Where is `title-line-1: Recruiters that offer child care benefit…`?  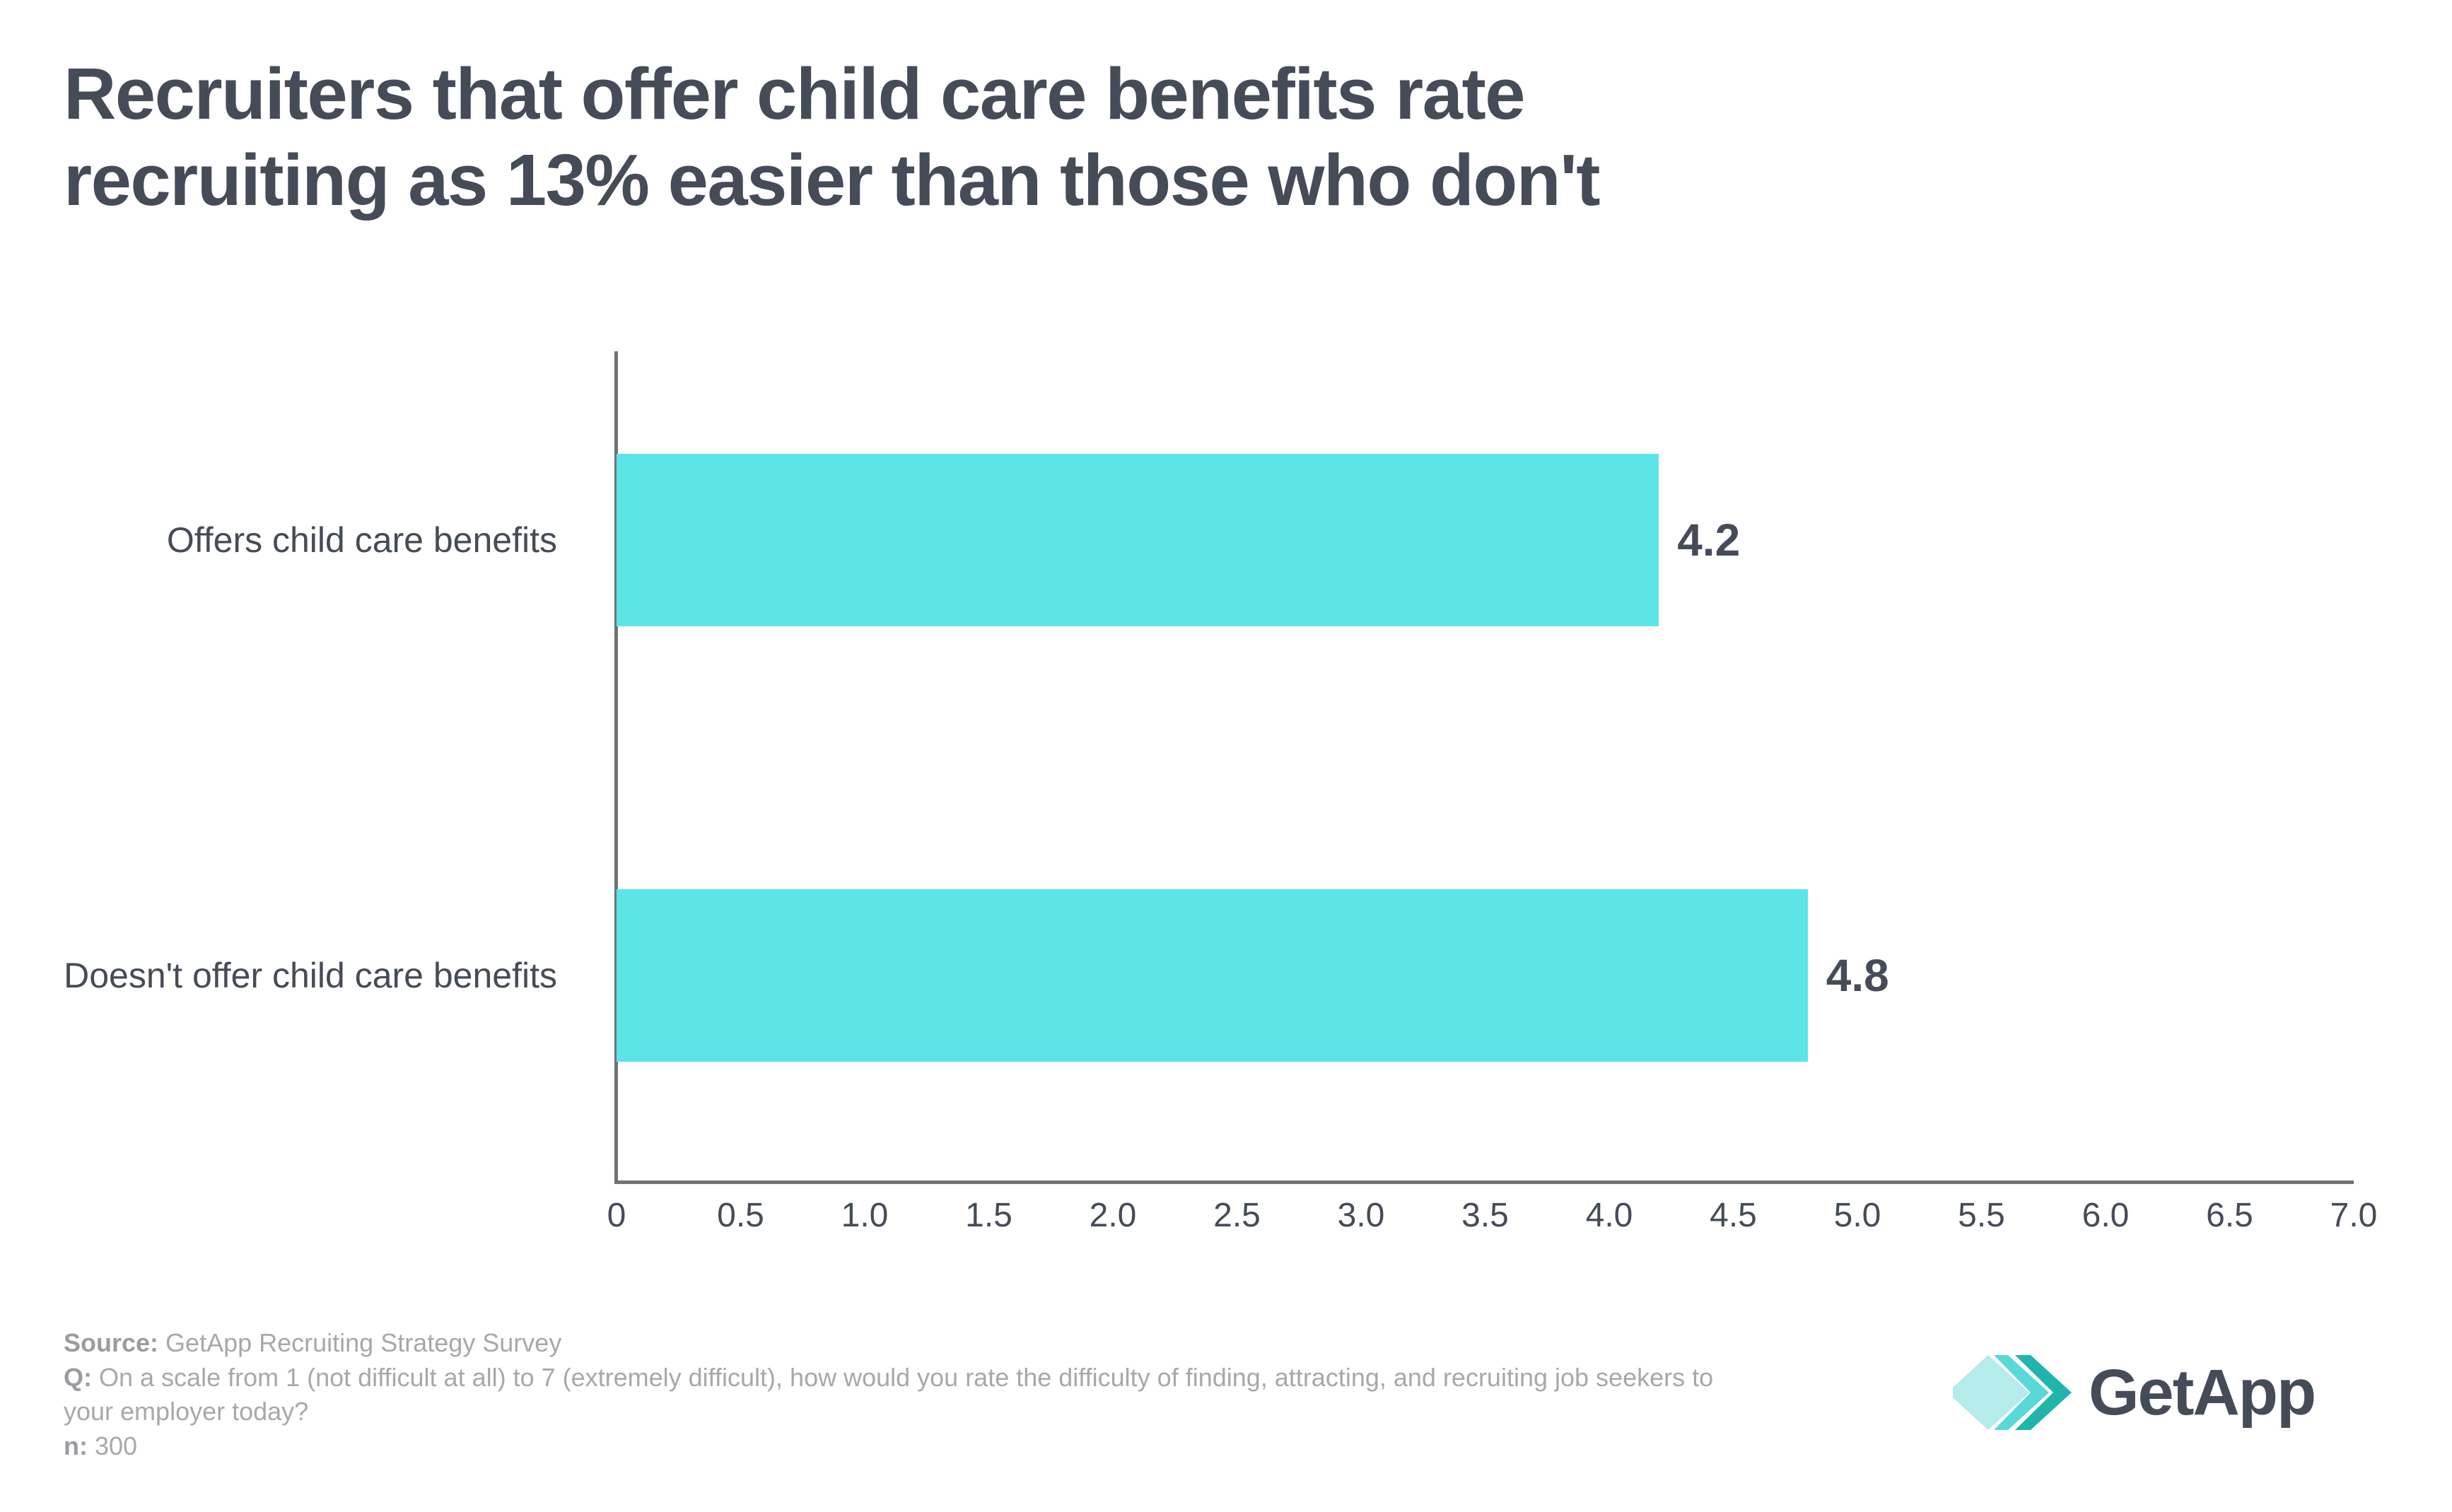
title-line-1: Recruiters that offer child care benefit… is located at coordinates (795, 93).